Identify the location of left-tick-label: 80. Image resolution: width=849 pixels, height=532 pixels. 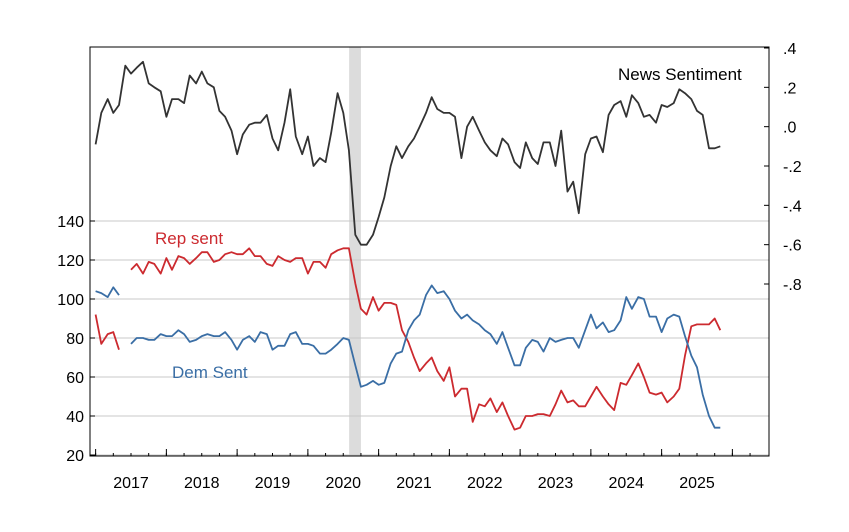
(75, 339).